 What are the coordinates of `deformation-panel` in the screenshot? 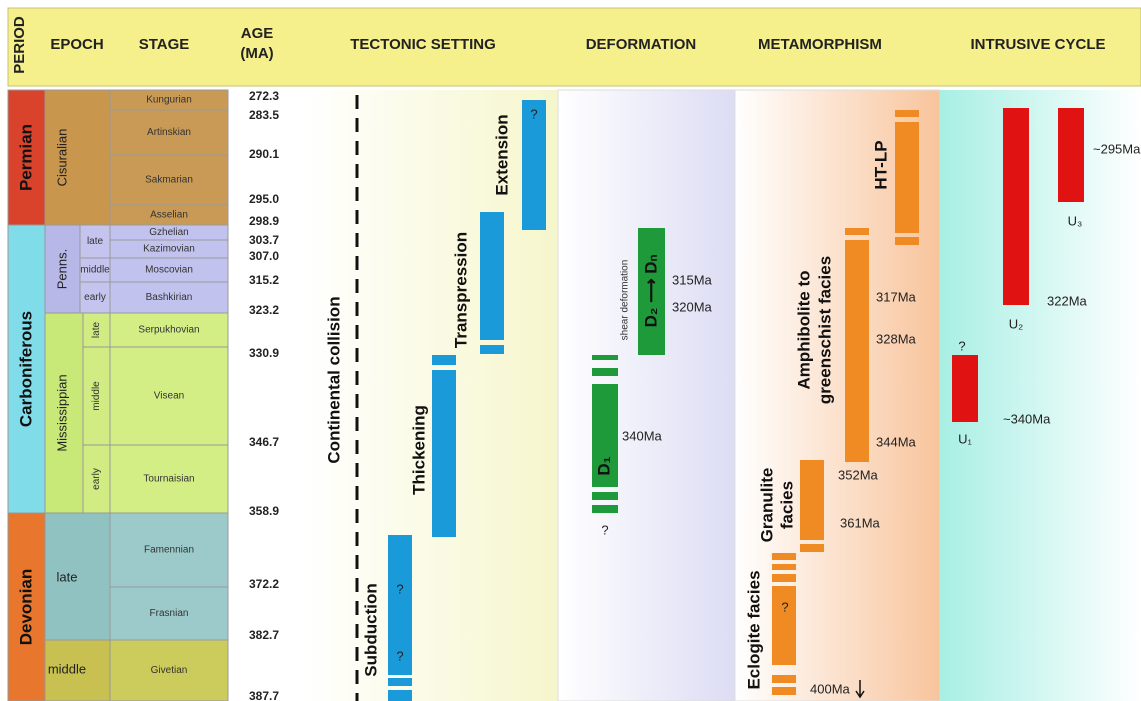 It's located at (646, 395).